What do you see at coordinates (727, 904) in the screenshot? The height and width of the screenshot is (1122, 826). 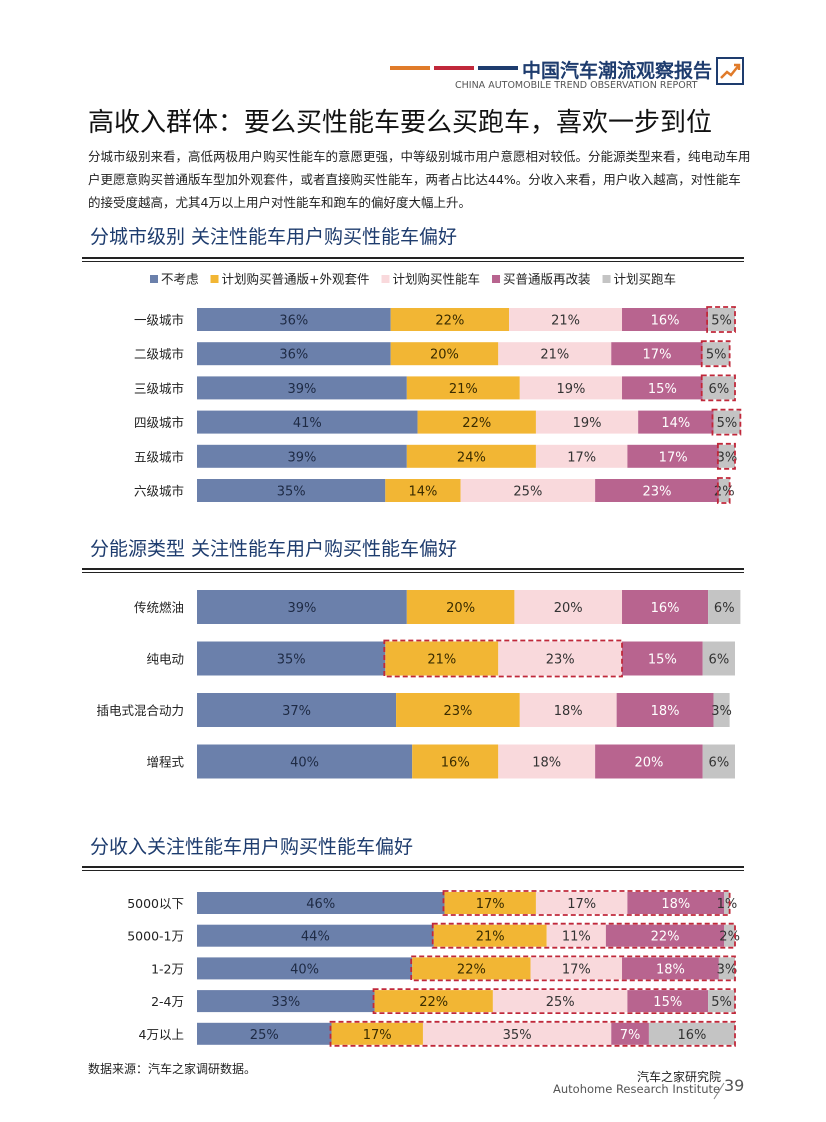 I see `data-label: 1%` at bounding box center [727, 904].